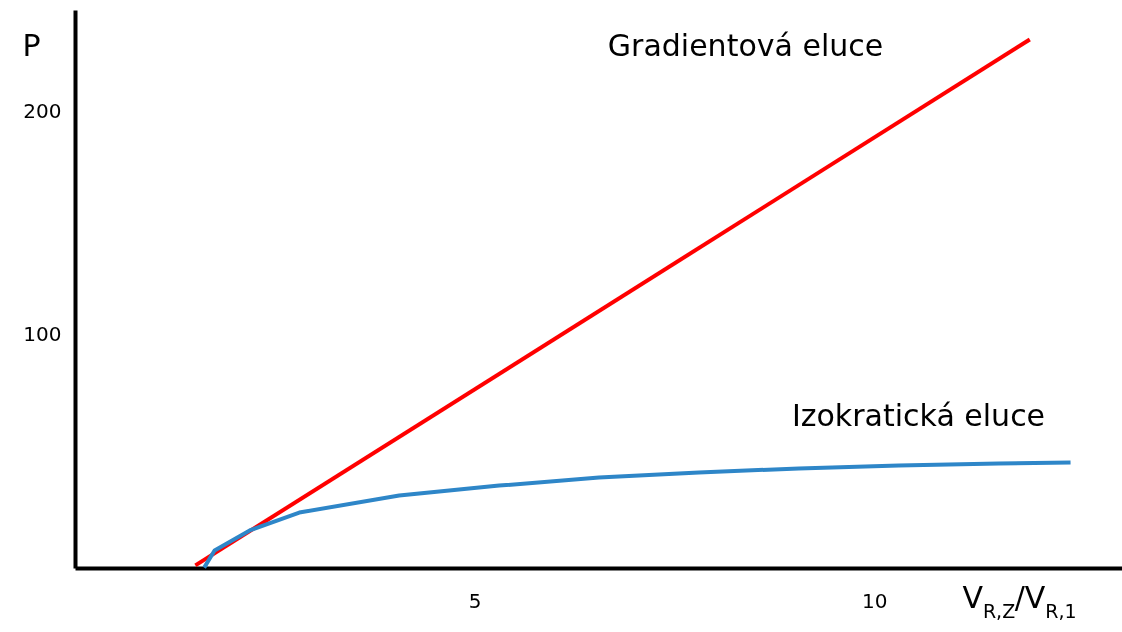 This screenshot has width=1122, height=632. Describe the element at coordinates (637, 515) in the screenshot. I see `line-series` at that location.